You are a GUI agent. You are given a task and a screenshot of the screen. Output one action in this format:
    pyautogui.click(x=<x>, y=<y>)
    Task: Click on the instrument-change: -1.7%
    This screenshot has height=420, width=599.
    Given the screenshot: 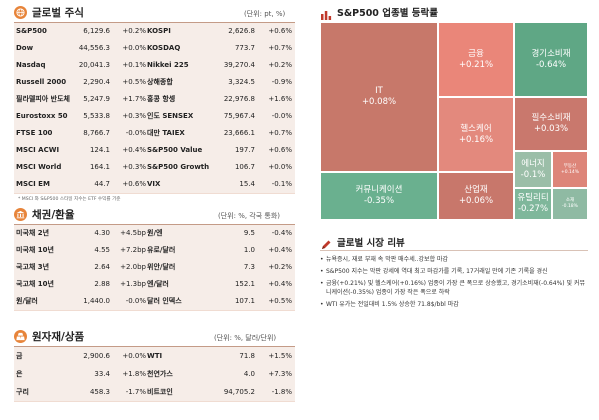 What is the action you would take?
    pyautogui.click(x=135, y=392)
    